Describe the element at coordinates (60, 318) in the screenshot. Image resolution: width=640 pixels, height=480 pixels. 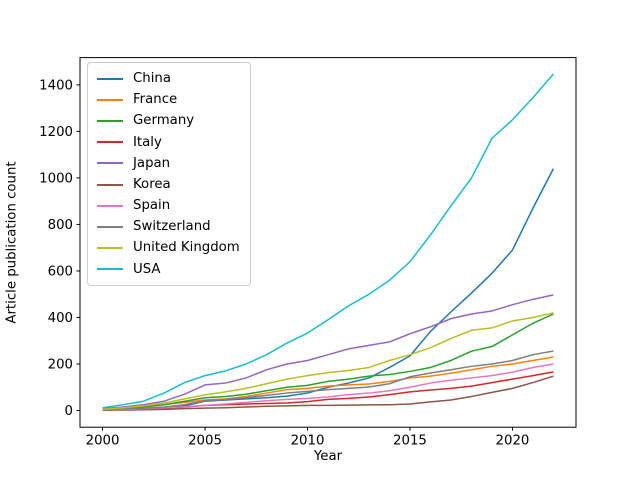
I see `y-tick-label: 400` at that location.